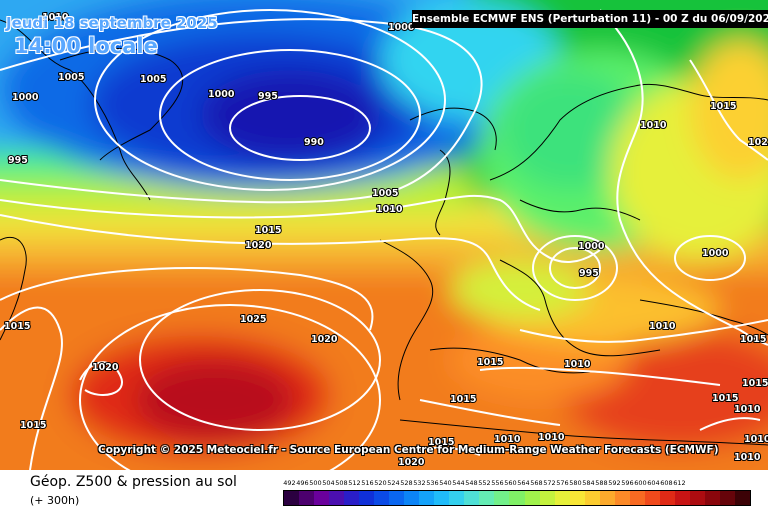  I want to click on scale-tick-label: 612, so click(679, 483).